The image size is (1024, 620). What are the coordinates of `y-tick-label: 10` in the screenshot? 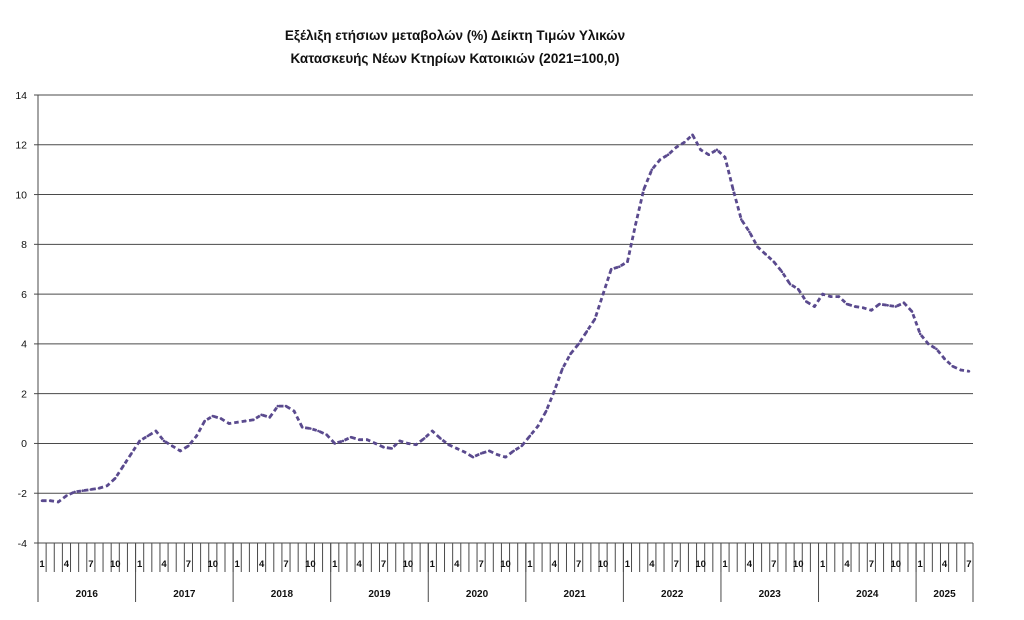 It's located at (21, 195).